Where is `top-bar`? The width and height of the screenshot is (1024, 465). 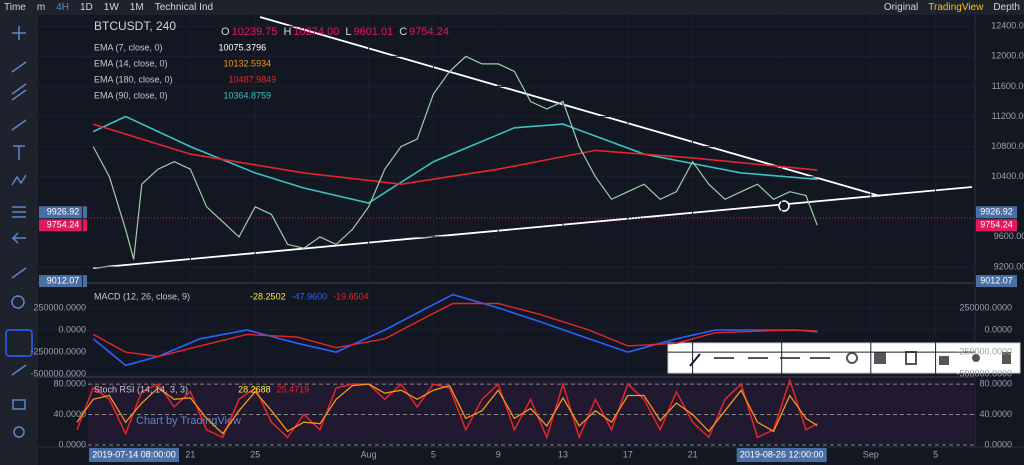 top-bar is located at coordinates (512, 7).